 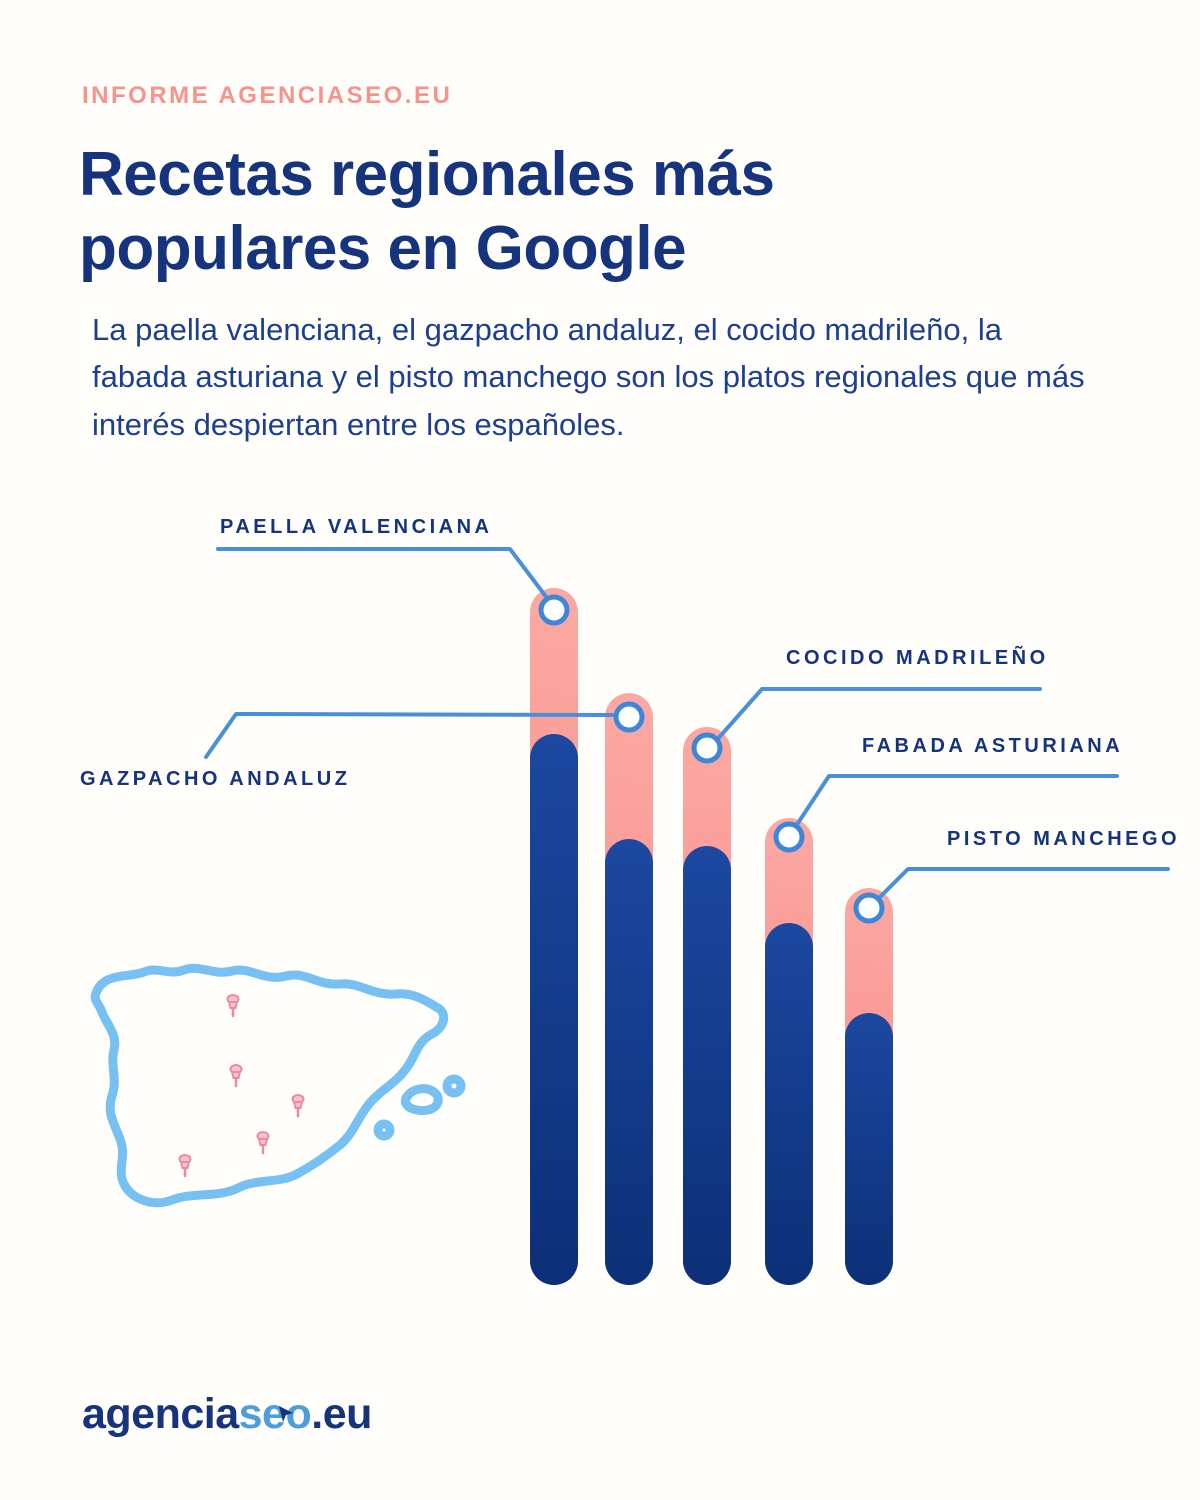 I want to click on bar-core-gazpacho-andaluz, so click(x=629, y=1062).